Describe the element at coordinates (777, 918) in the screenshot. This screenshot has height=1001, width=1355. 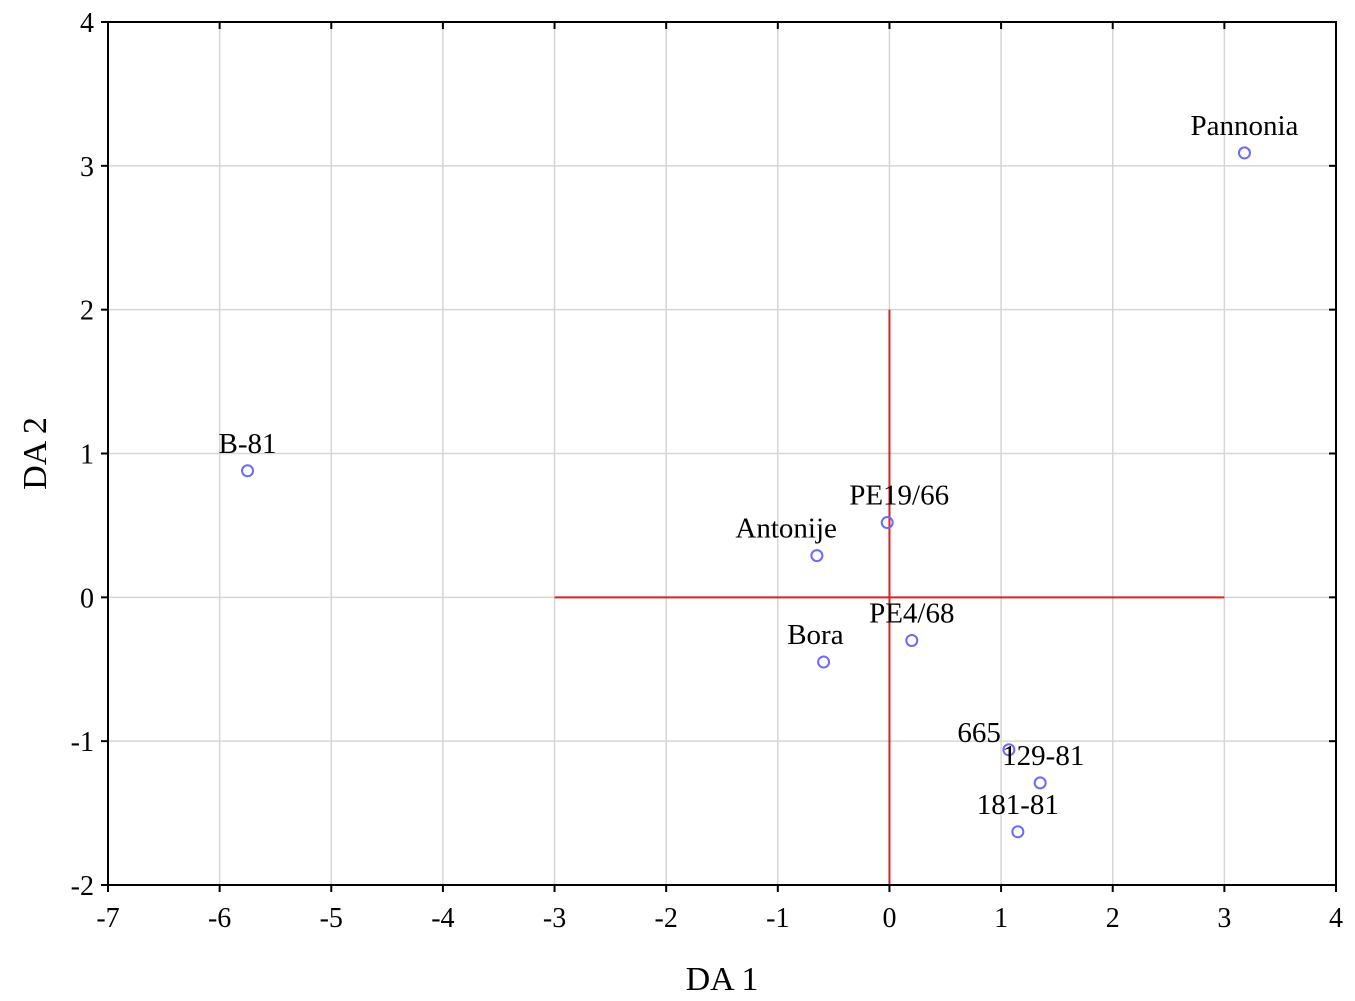
I see `x-tick-label: -1` at that location.